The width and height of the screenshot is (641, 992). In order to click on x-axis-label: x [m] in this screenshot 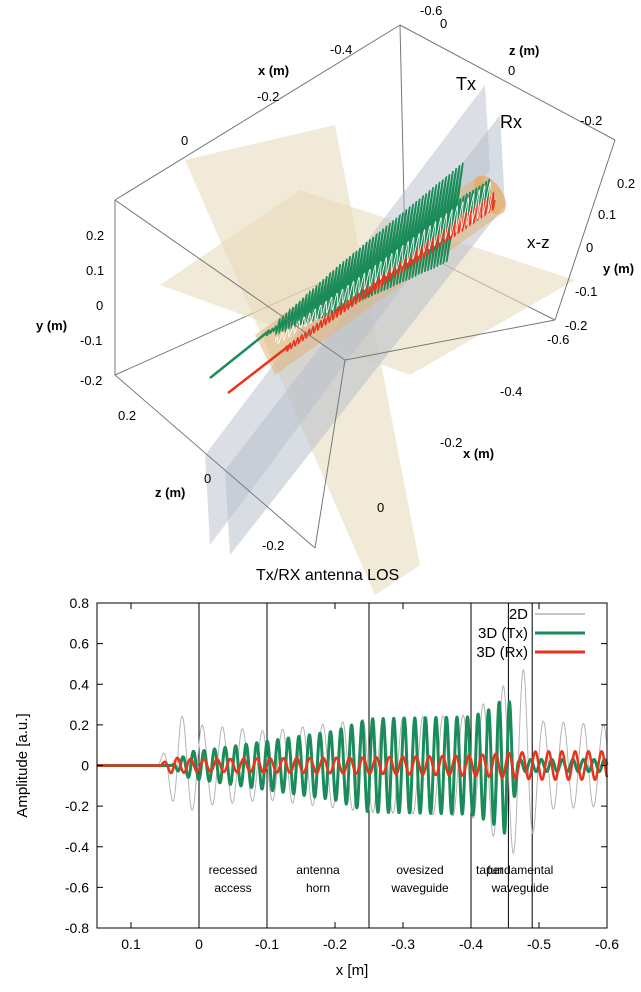, I will do `click(352, 970)`.